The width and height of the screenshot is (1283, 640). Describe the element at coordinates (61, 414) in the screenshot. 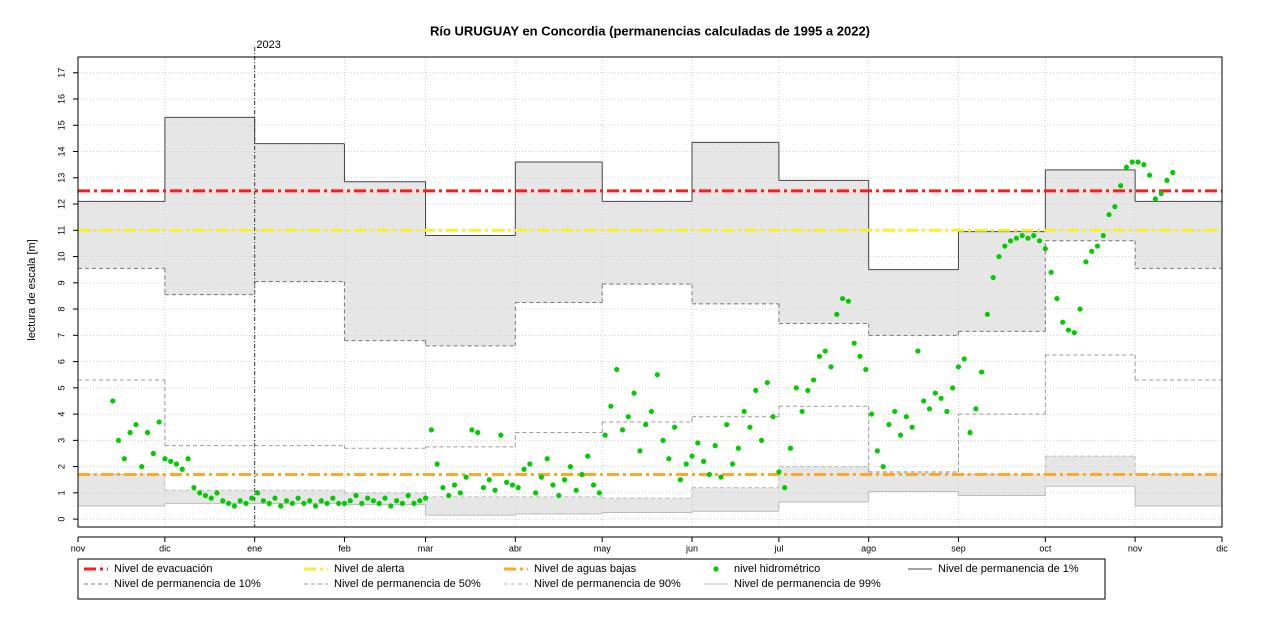

I see `y-tick-label: 4` at that location.